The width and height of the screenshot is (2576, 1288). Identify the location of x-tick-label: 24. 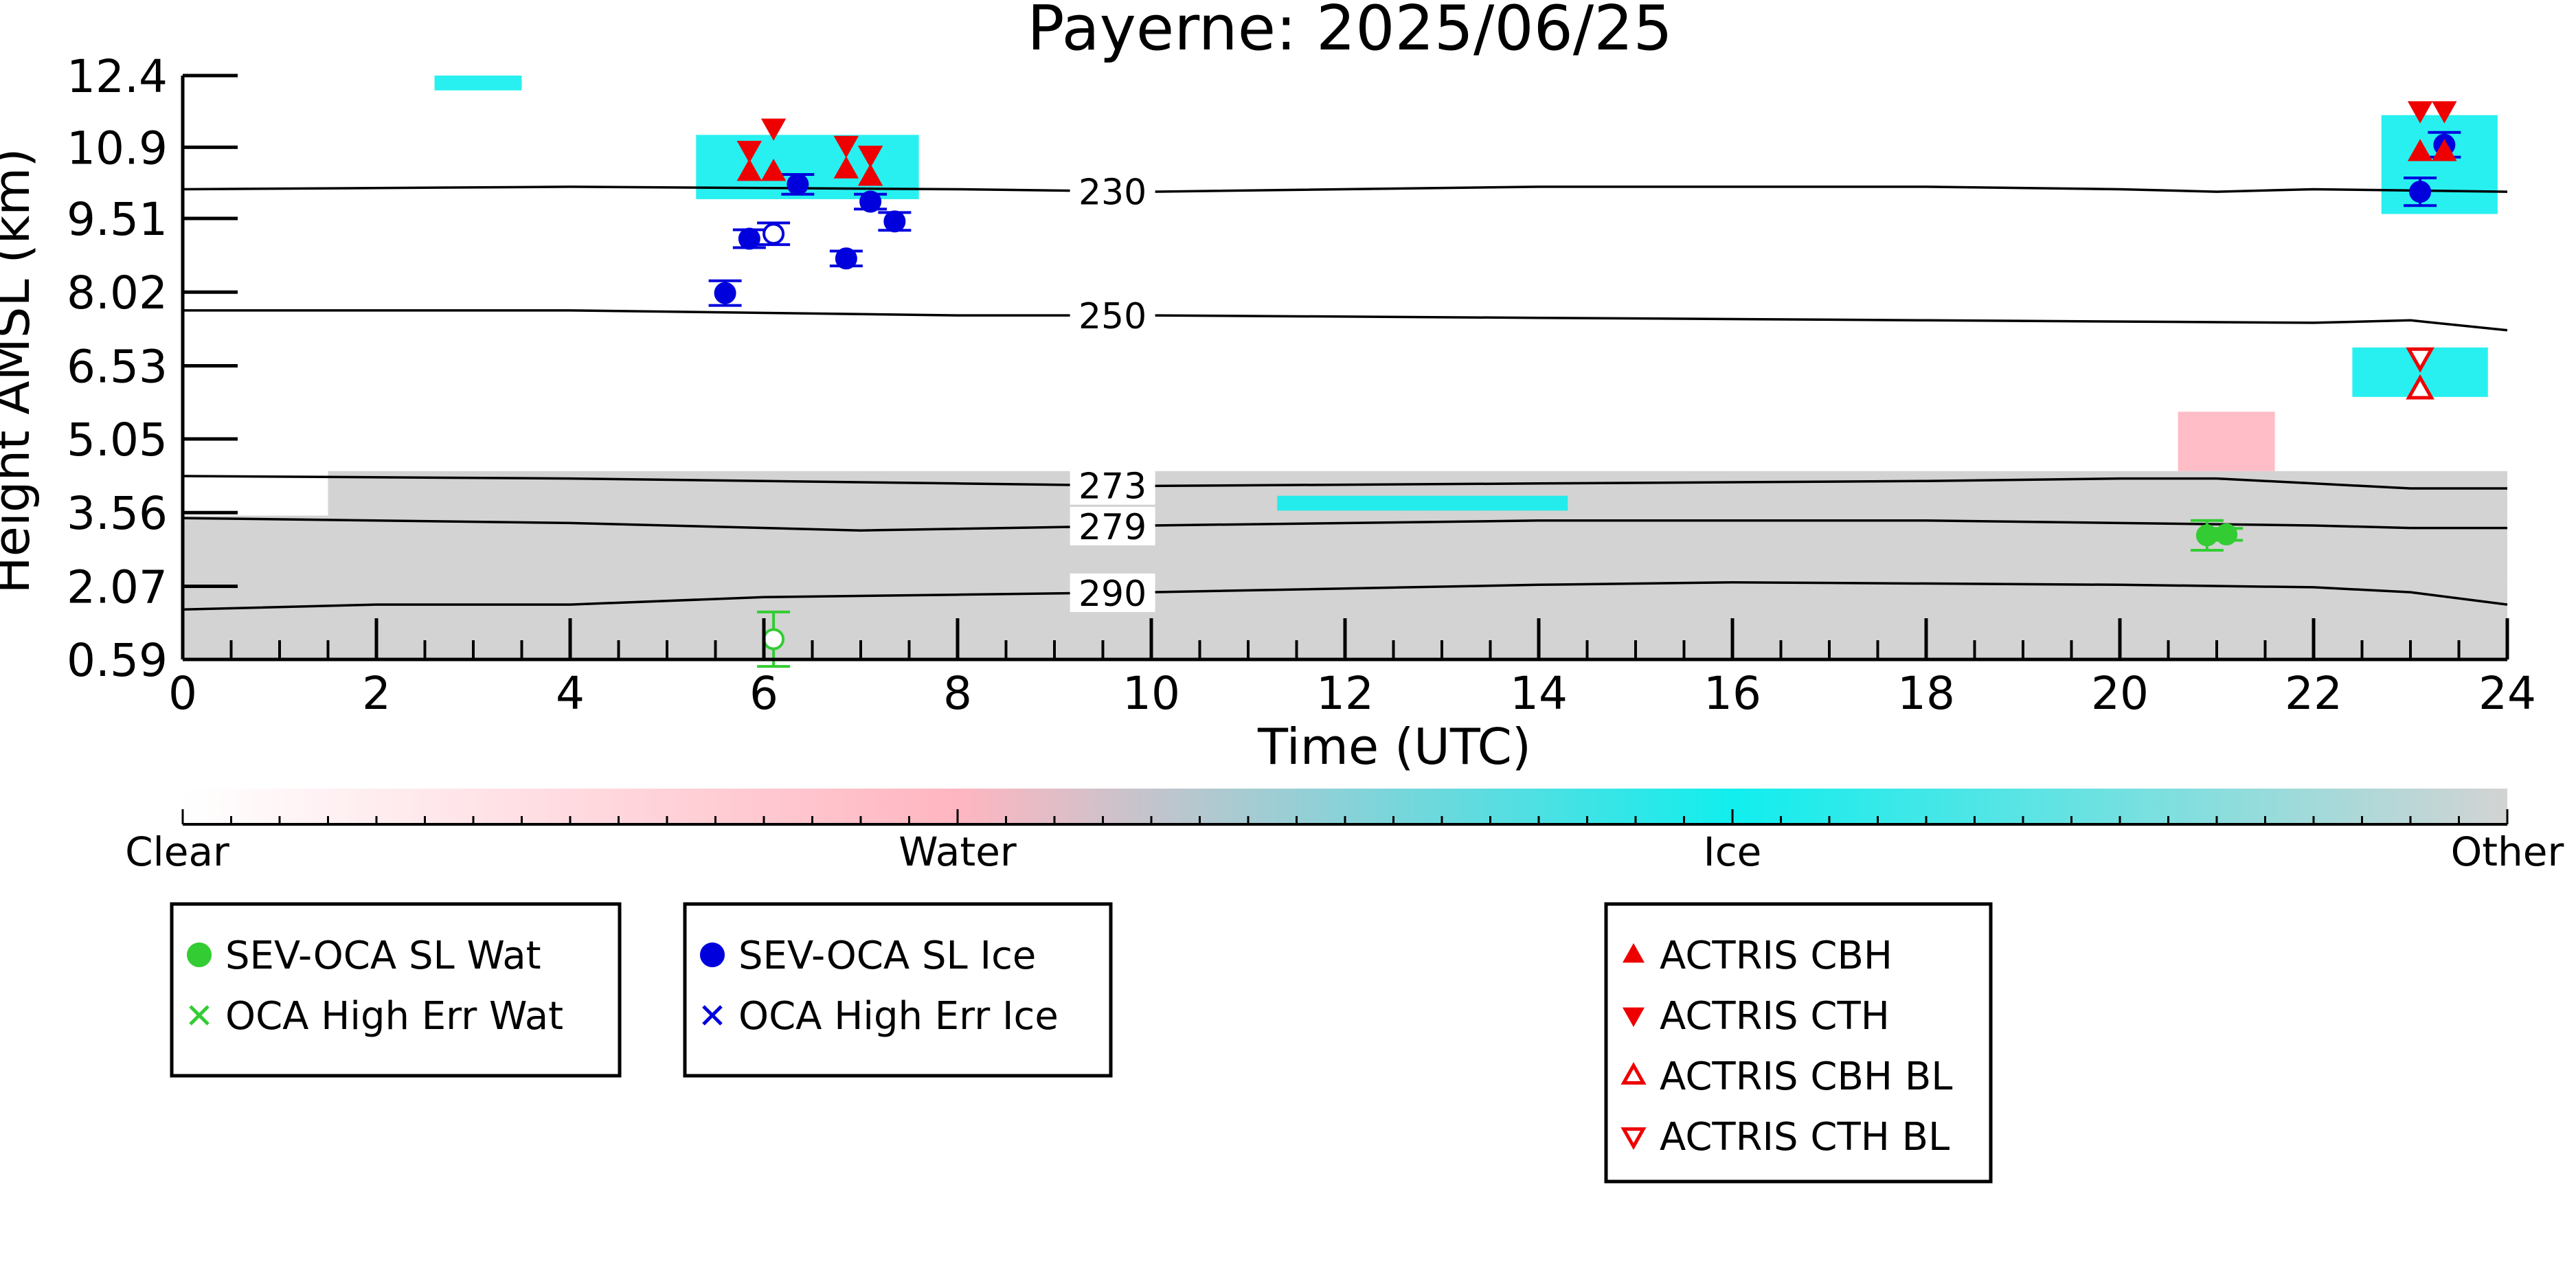
(2507, 693).